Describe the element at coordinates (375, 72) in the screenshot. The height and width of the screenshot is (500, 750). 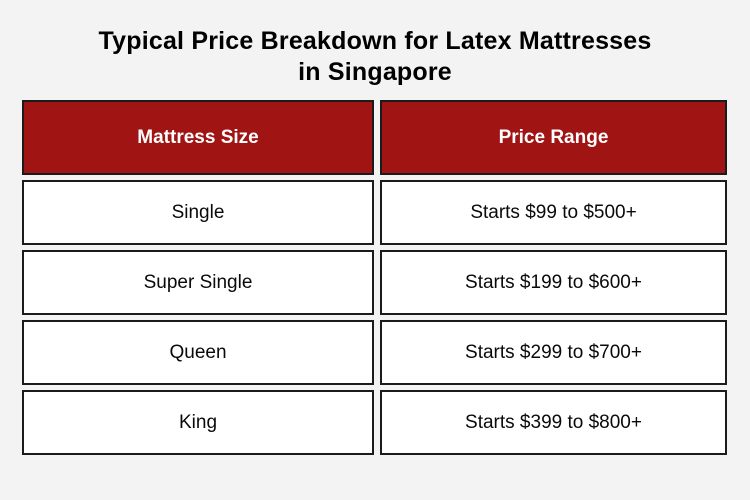
I see `page-title-line-2: in Singapore` at that location.